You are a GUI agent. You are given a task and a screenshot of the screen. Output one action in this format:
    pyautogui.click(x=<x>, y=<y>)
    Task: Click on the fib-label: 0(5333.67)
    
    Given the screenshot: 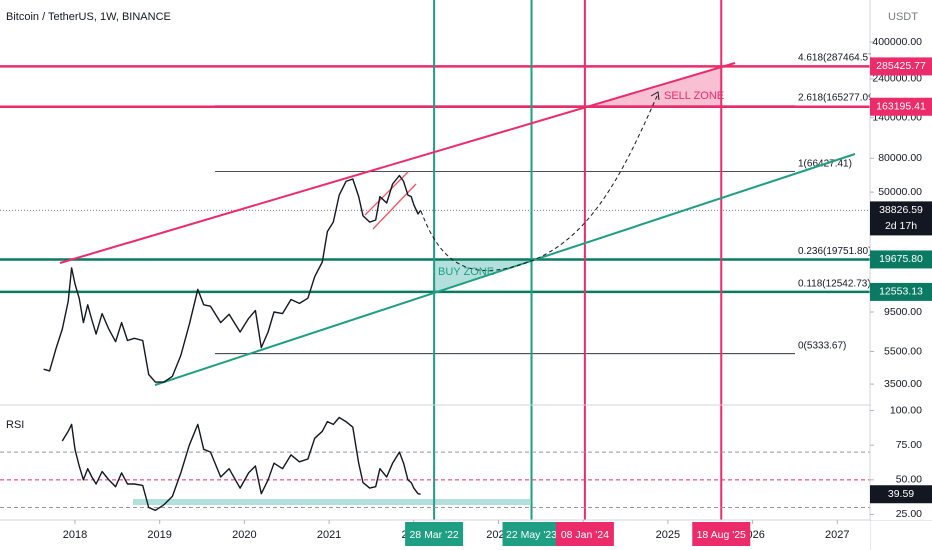 What is the action you would take?
    pyautogui.click(x=822, y=345)
    